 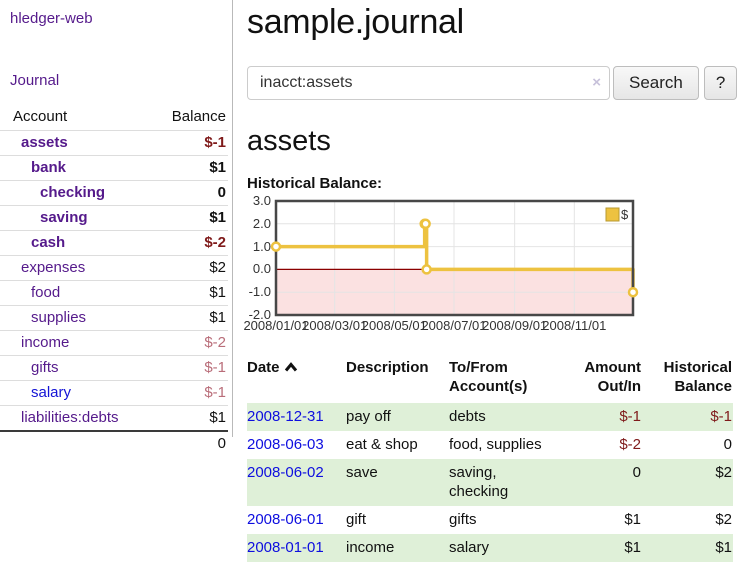 What do you see at coordinates (356, 519) in the screenshot?
I see `transaction-description: gift` at bounding box center [356, 519].